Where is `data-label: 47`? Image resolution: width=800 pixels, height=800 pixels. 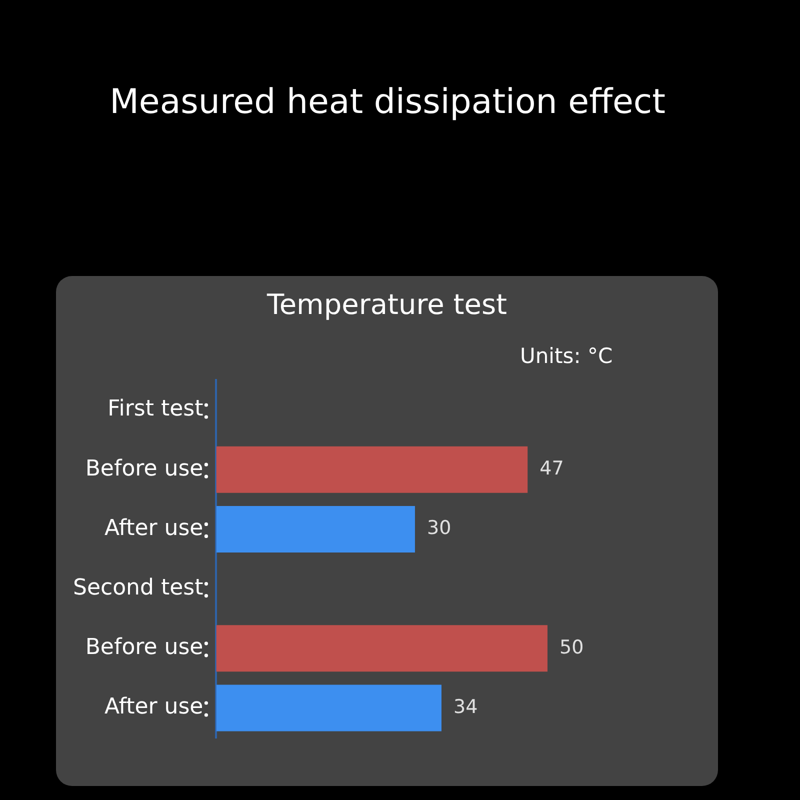
data-label: 47 is located at coordinates (552, 469).